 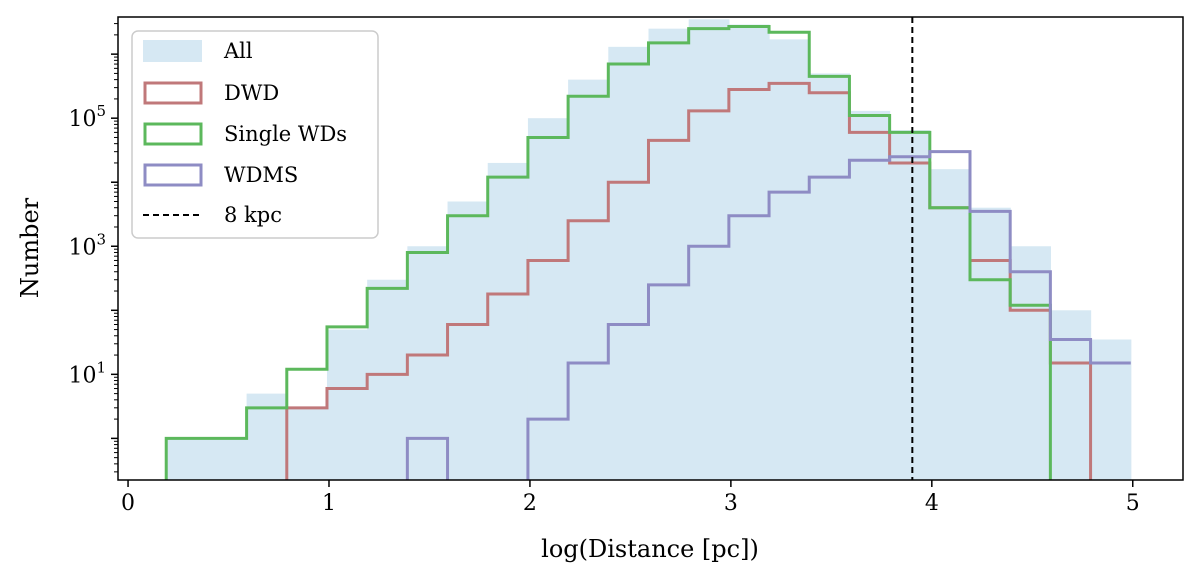 I want to click on x-tick-label: 1, so click(x=329, y=503).